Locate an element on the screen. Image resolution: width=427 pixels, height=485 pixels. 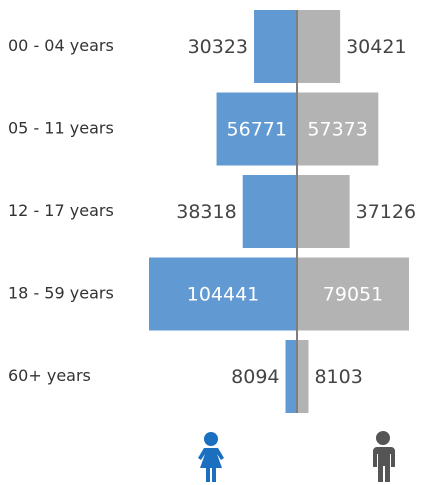
value-label: 8094 is located at coordinates (255, 377).